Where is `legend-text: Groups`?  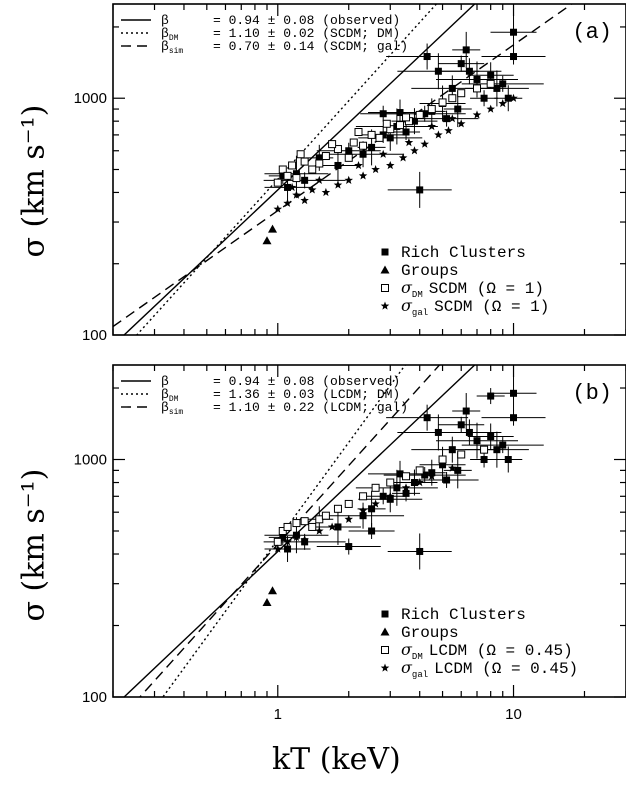 legend-text: Groups is located at coordinates (430, 633).